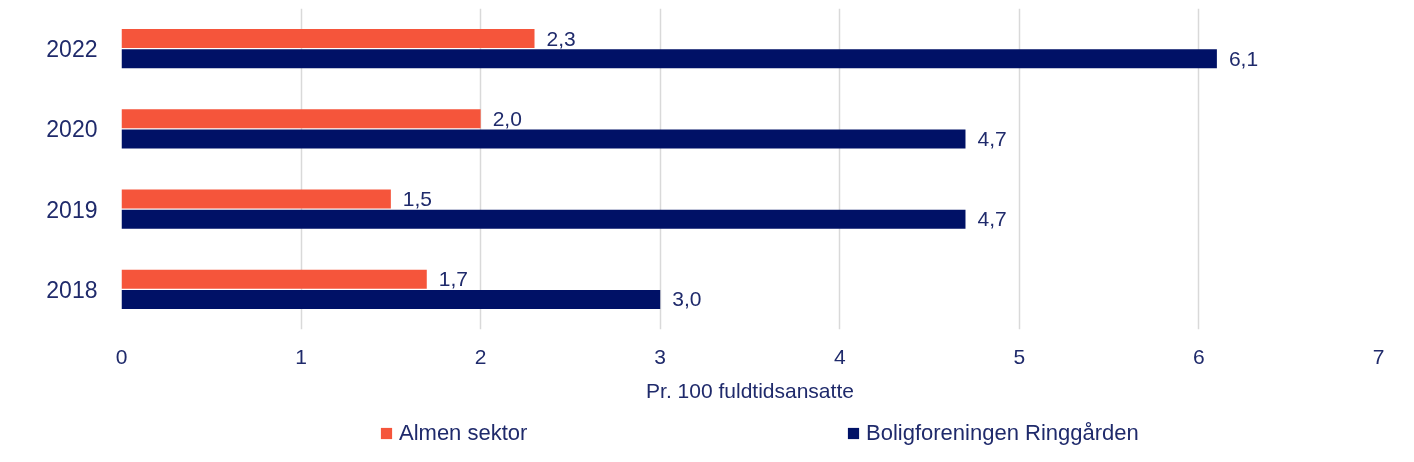 The image size is (1414, 462). I want to click on data-label: 2,3, so click(561, 38).